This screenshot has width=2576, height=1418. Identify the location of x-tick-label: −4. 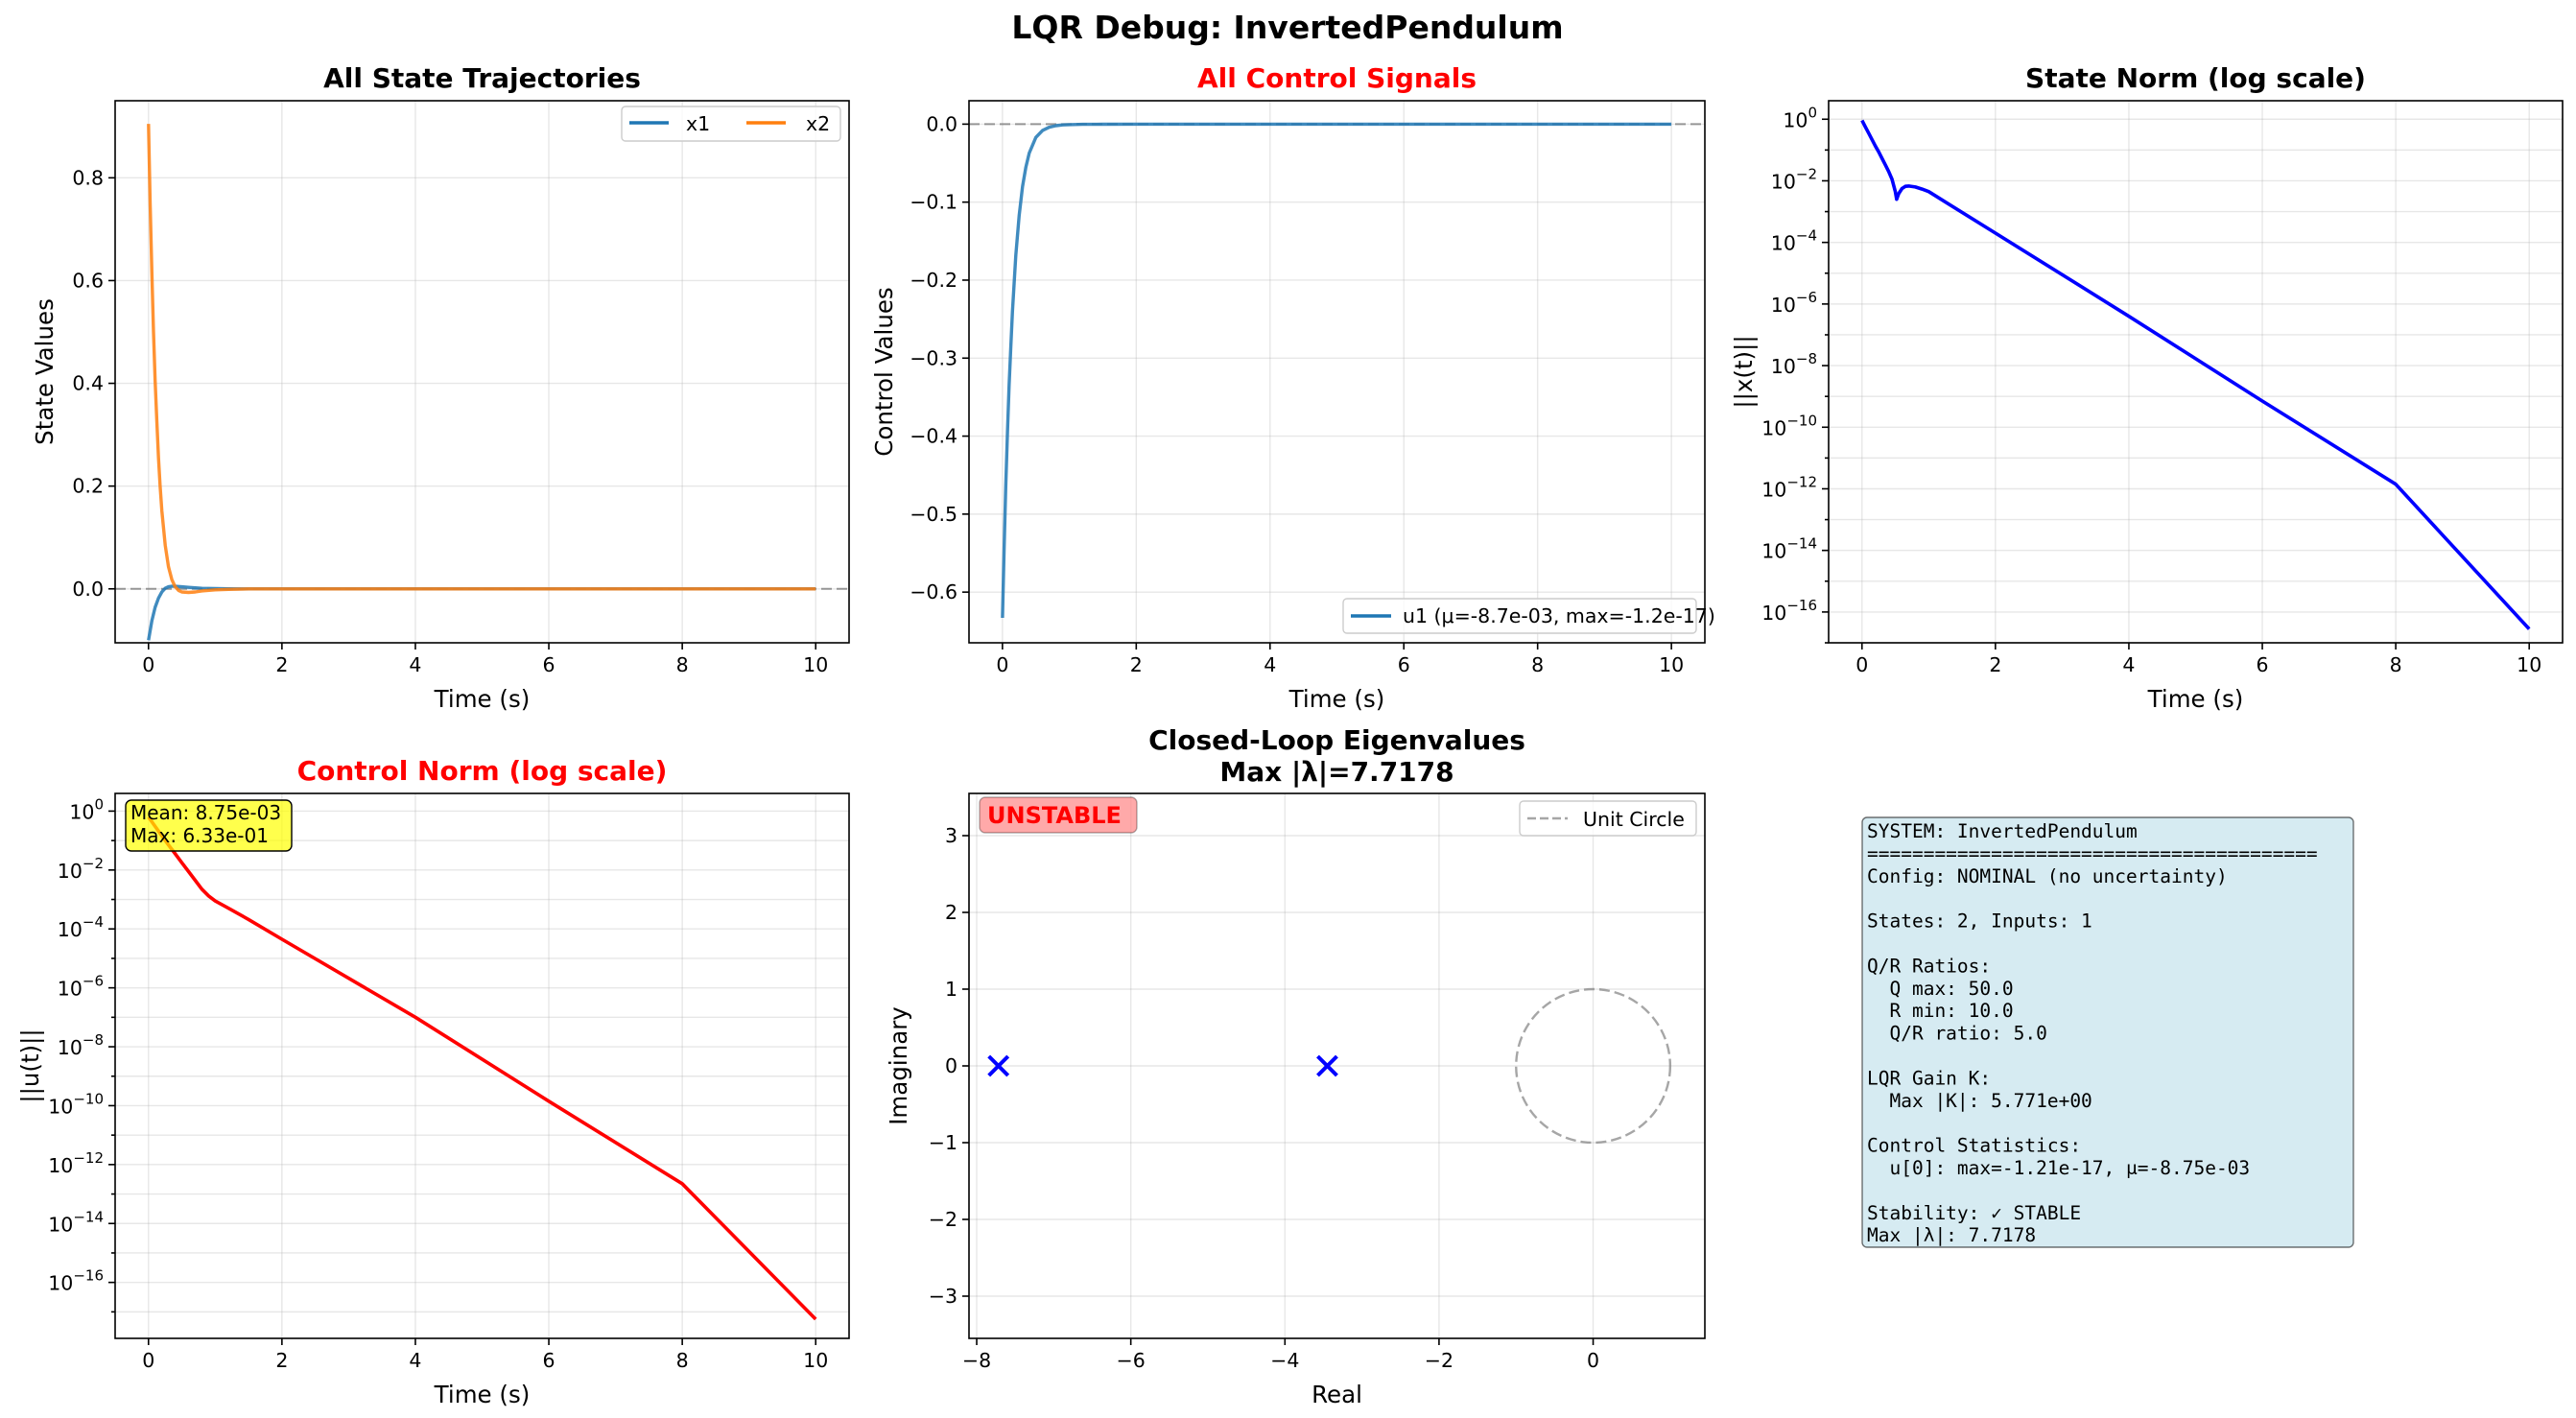
(1285, 1360).